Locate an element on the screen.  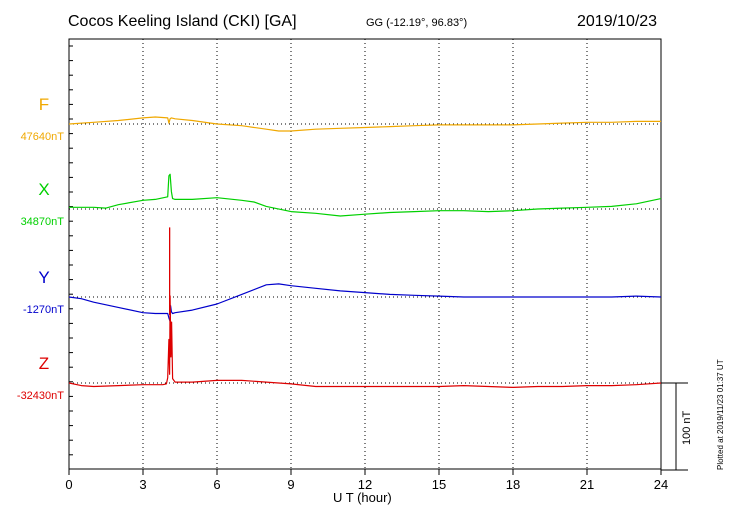
x-tick-label: 6 is located at coordinates (216, 484).